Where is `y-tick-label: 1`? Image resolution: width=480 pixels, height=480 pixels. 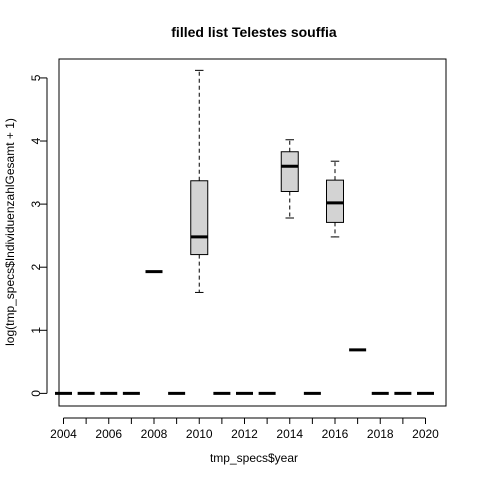
y-tick-label: 1 is located at coordinates (36, 330).